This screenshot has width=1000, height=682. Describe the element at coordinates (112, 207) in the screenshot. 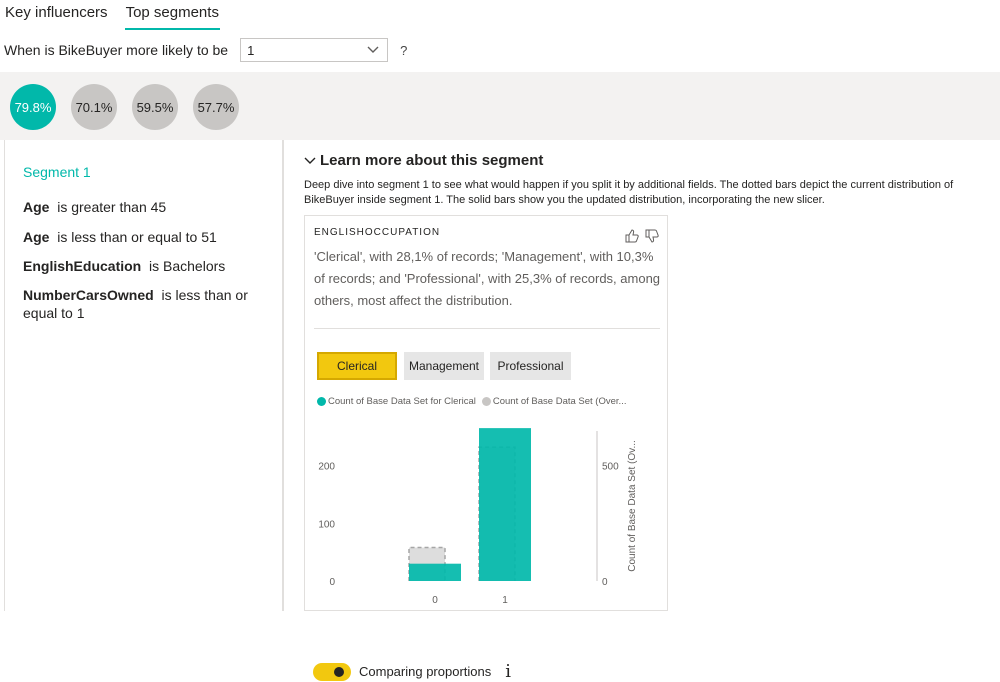

I see `condition-rule: is greater than 45` at that location.